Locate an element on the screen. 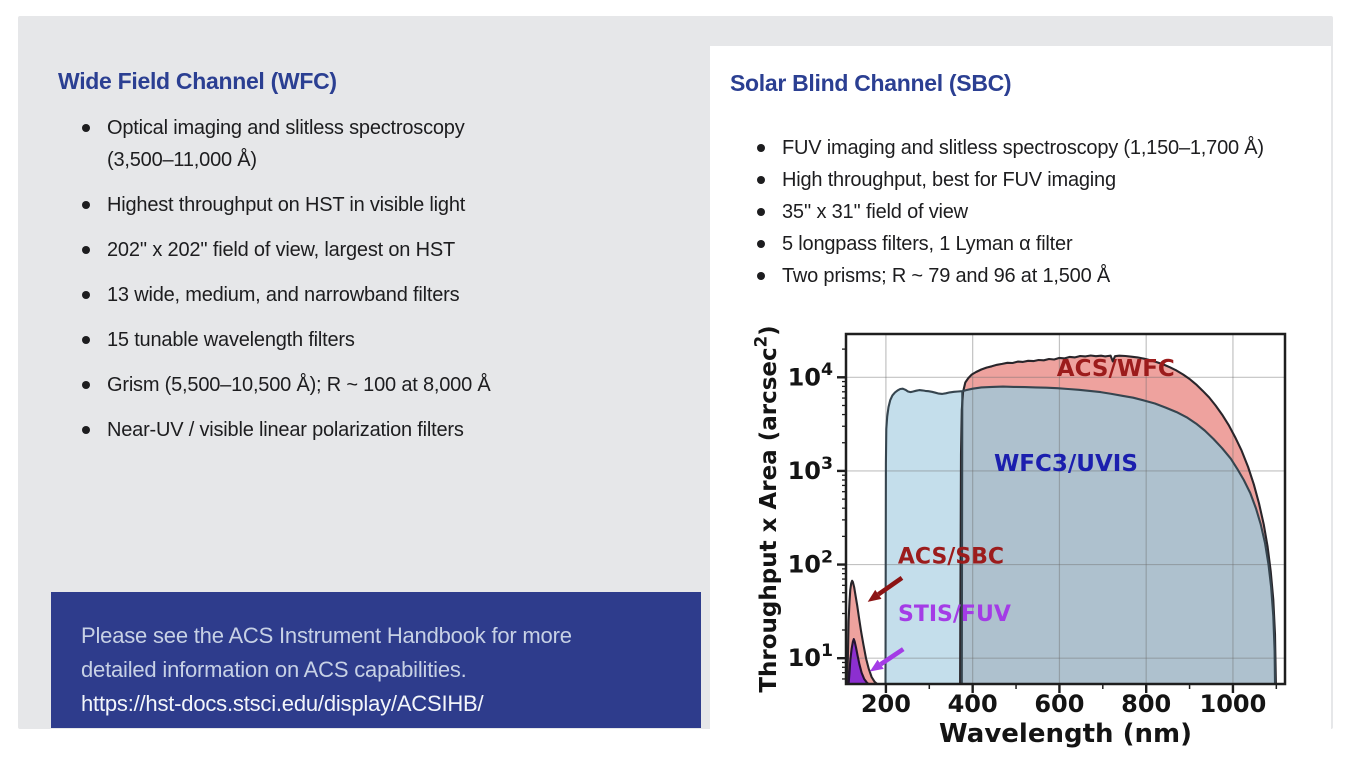 This screenshot has width=1350, height=759. svg-text: ACS/WFC is located at coordinates (1116, 369).